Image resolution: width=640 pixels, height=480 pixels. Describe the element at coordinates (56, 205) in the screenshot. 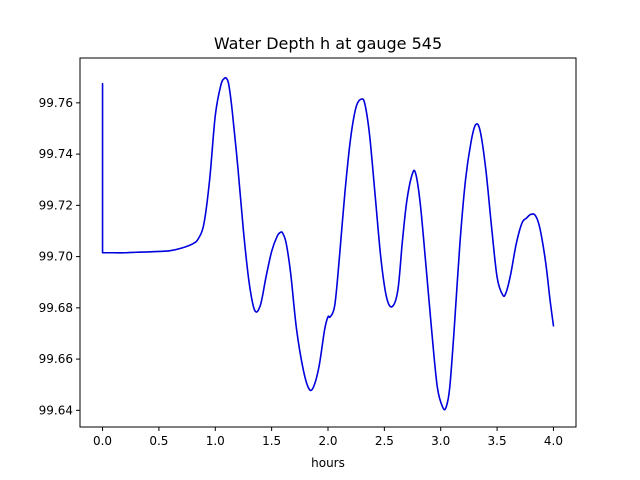

I see `y-tick-label: 99.72` at that location.